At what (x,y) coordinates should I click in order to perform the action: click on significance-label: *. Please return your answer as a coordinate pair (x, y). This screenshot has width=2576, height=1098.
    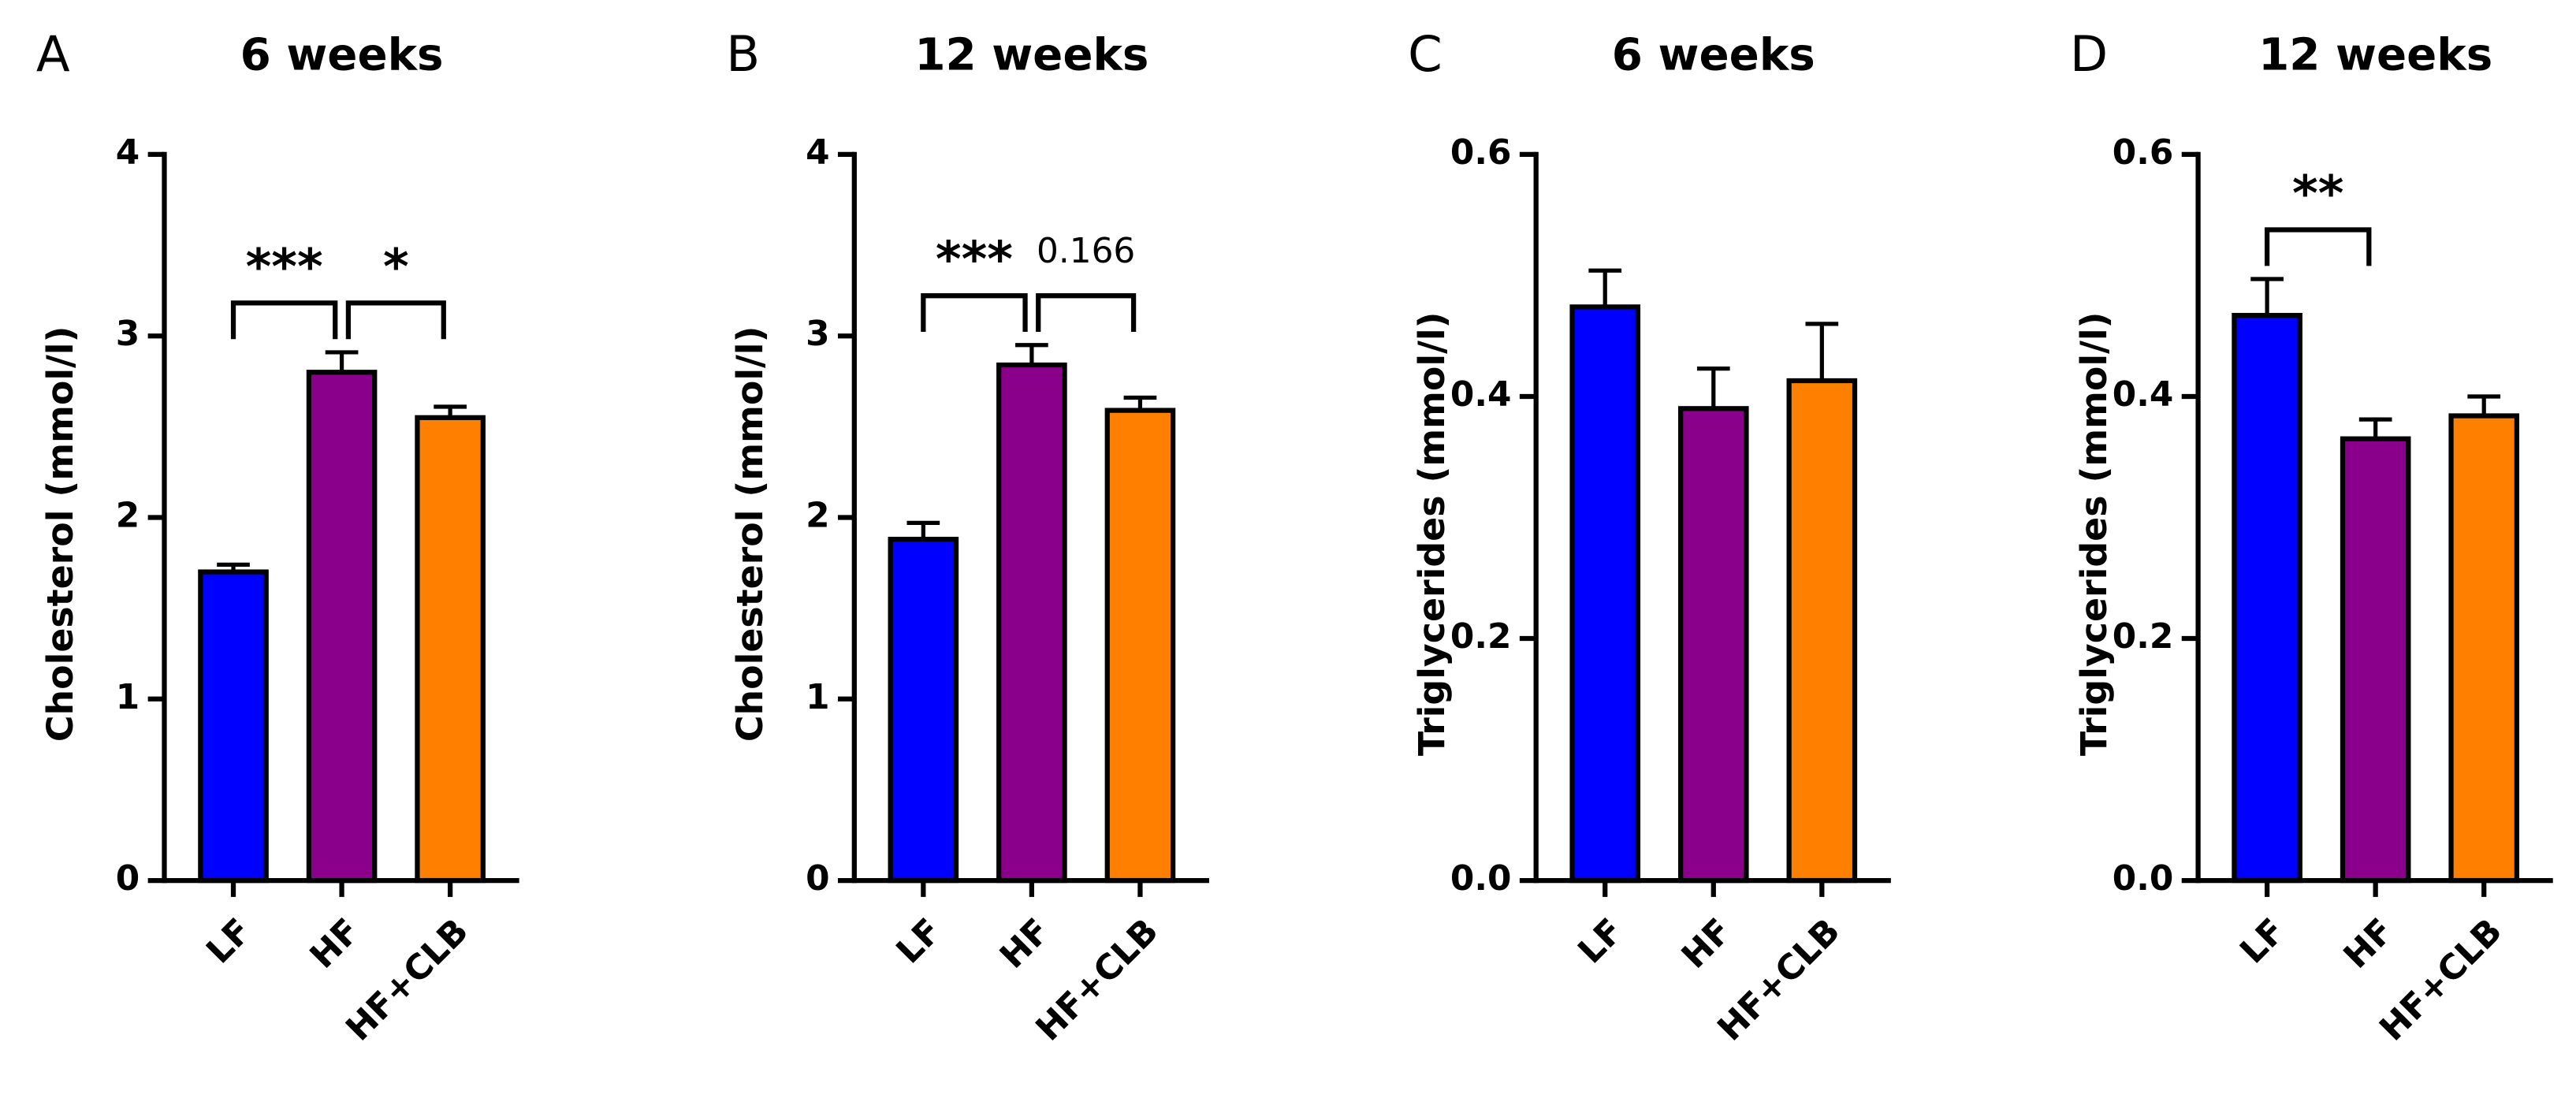
    Looking at the image, I should click on (396, 267).